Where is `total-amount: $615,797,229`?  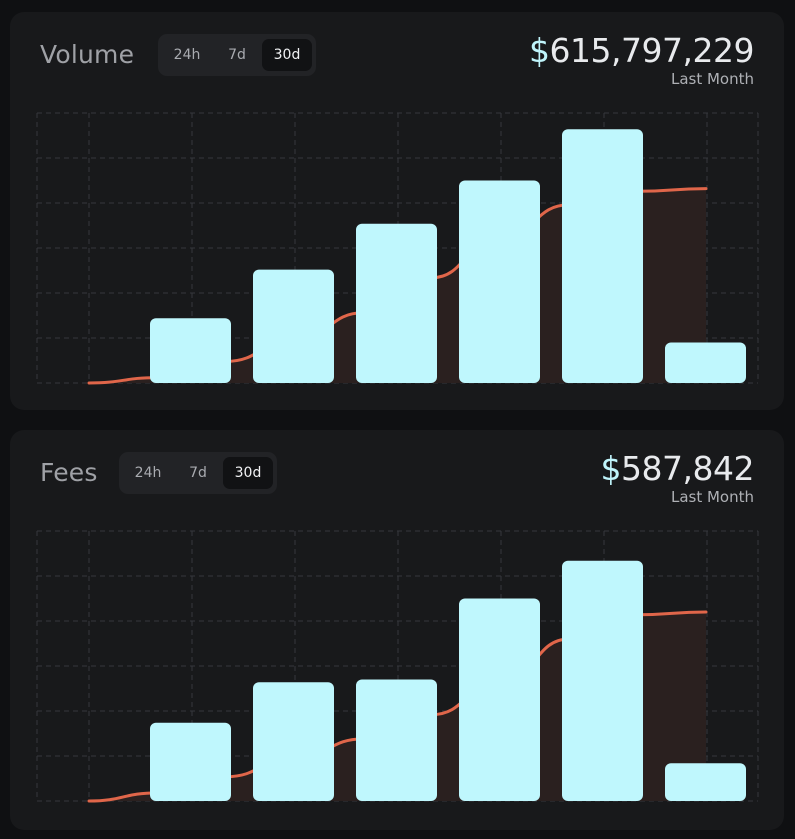
total-amount: $615,797,229 is located at coordinates (641, 51).